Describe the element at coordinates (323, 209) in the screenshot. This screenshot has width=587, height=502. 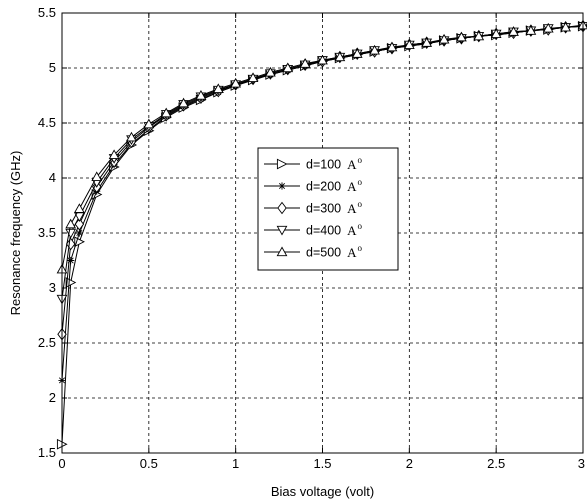
I see `legend-label: d=300` at that location.